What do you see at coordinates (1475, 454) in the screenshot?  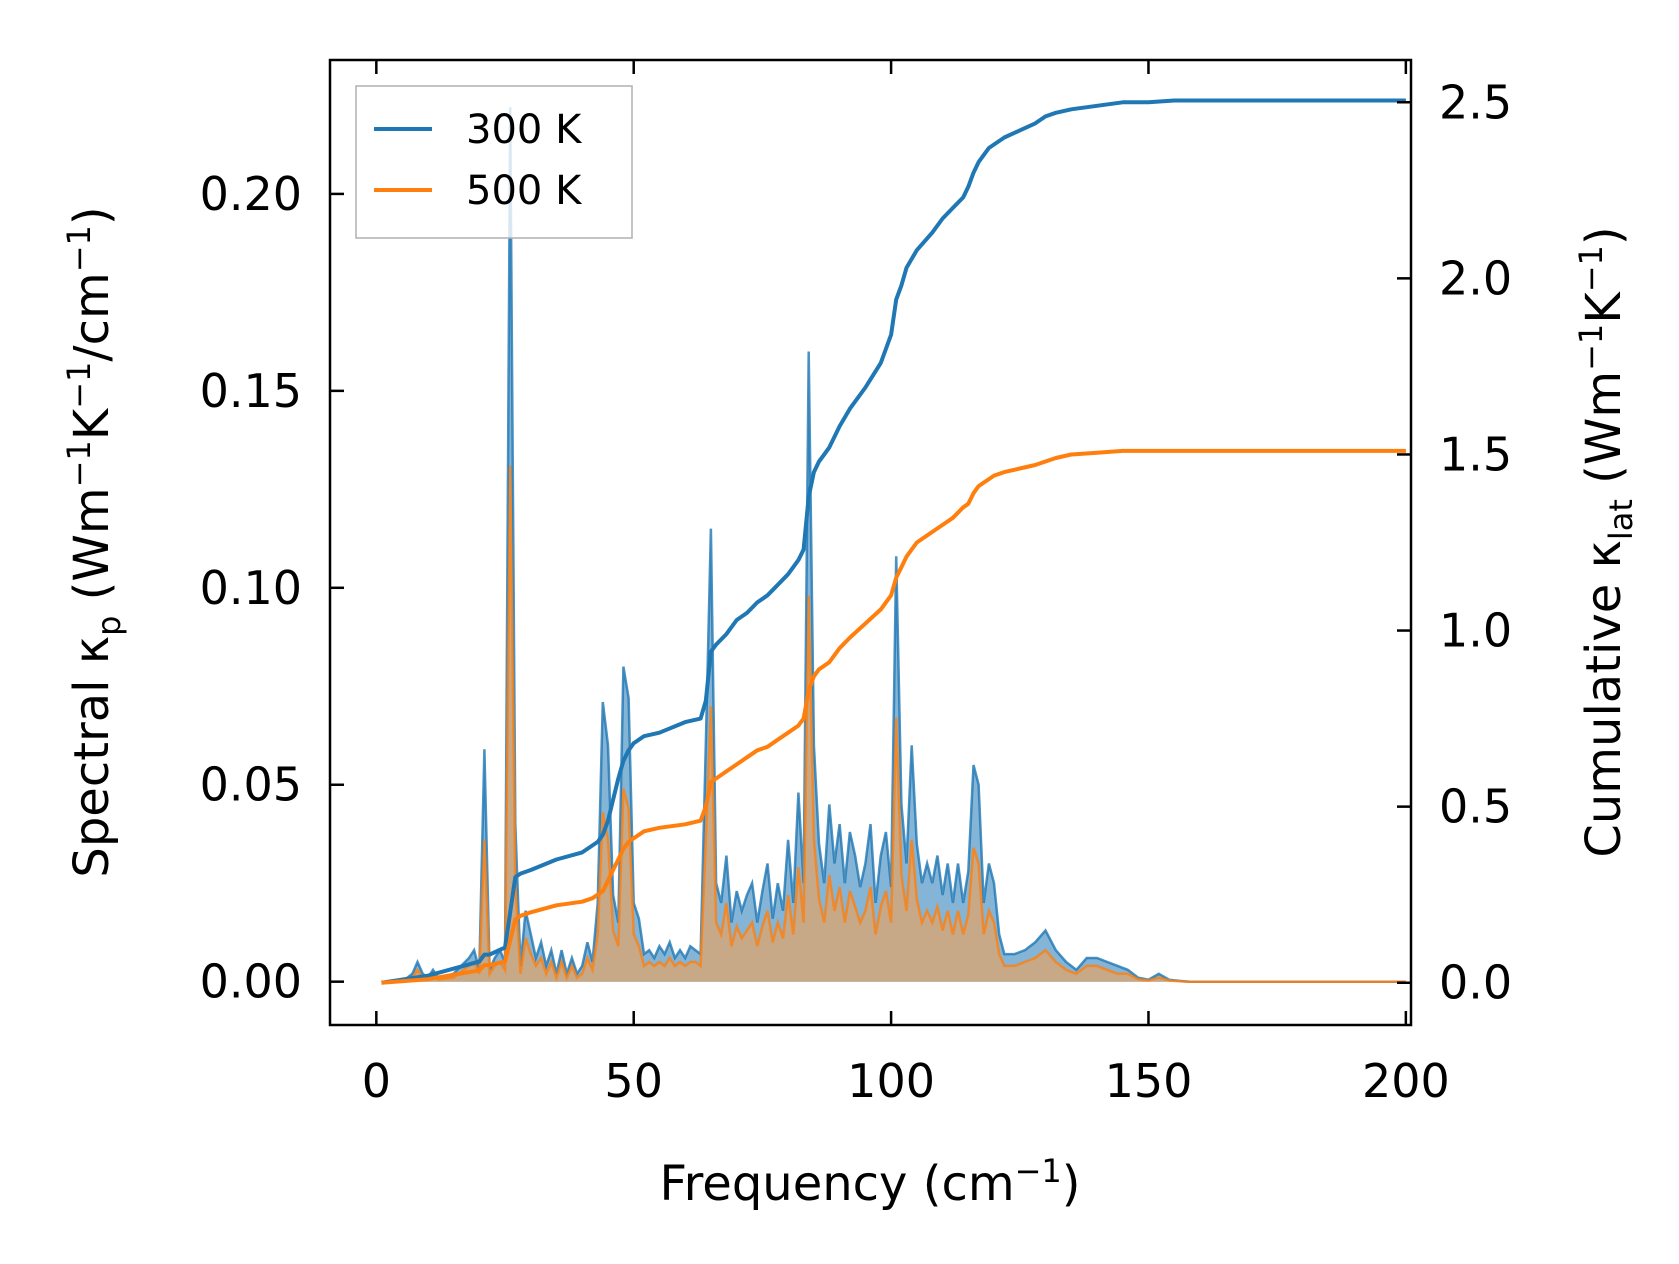 I see `y-right-tick-label: 1.5` at bounding box center [1475, 454].